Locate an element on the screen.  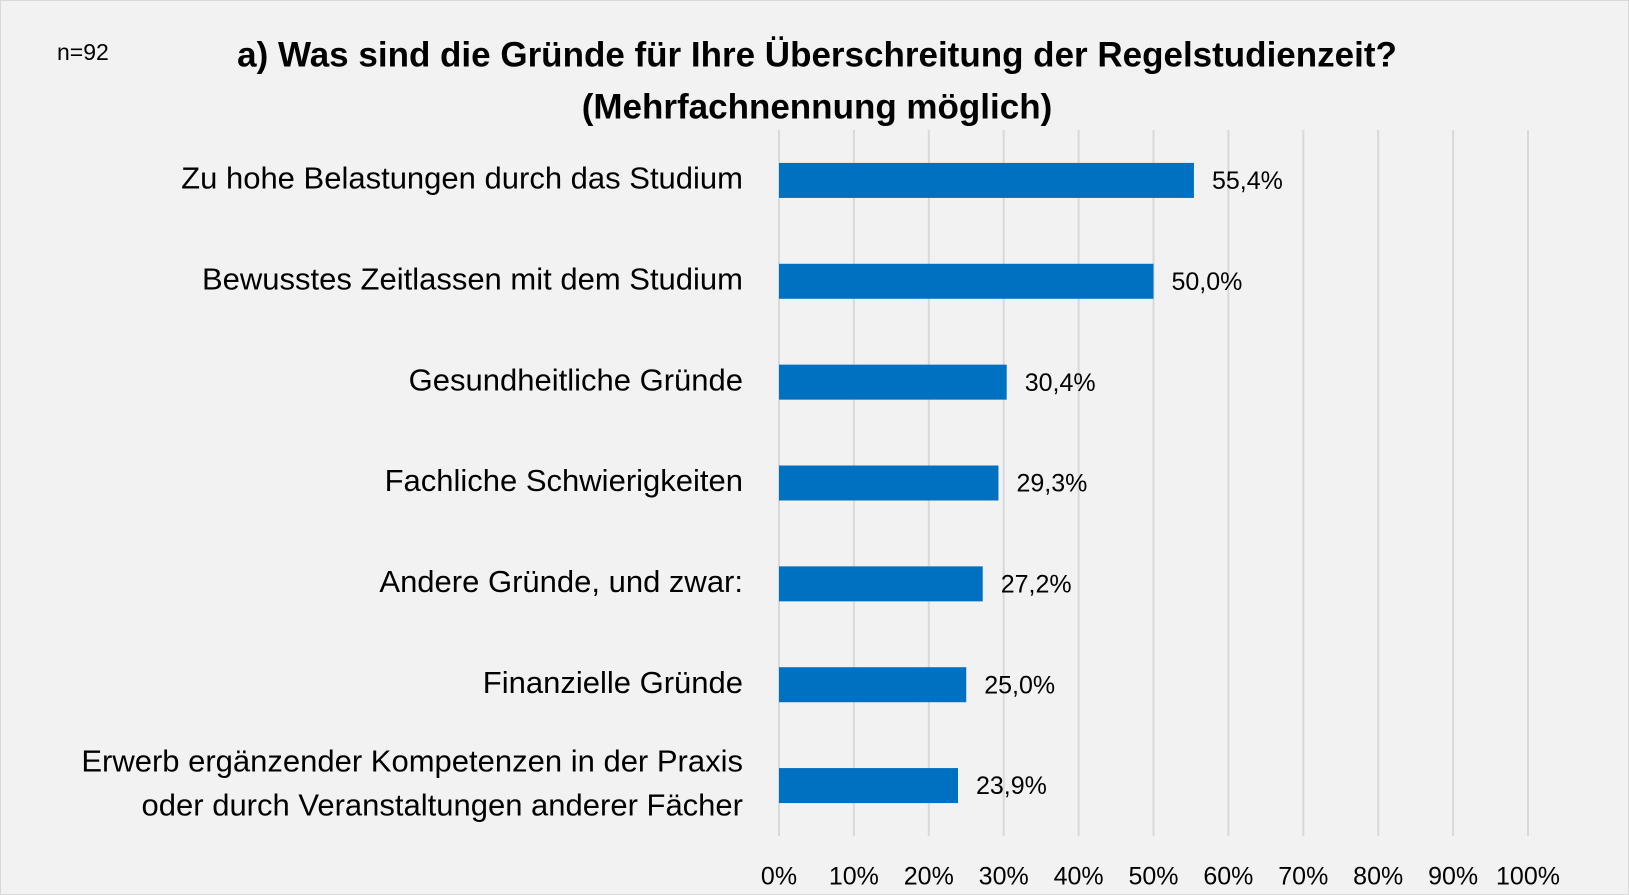
y-tick-label: Fachliche Schwierigkeiten is located at coordinates (564, 480).